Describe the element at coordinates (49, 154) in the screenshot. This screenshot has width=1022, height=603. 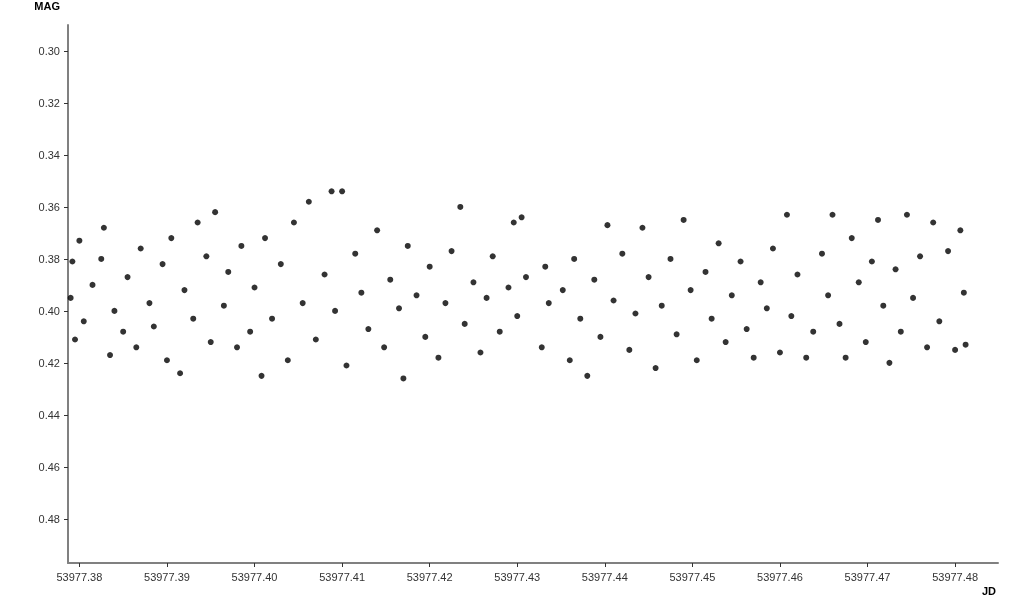
I see `y-tick-label: 0.34` at that location.